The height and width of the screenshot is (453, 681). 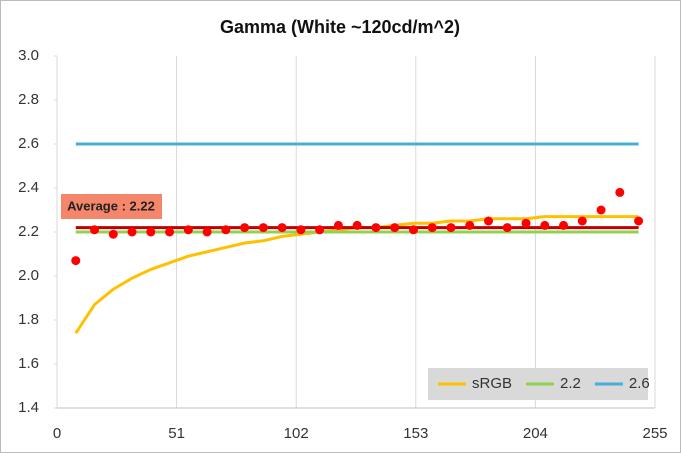 What do you see at coordinates (28, 407) in the screenshot?
I see `y-tick-label: 1.4` at bounding box center [28, 407].